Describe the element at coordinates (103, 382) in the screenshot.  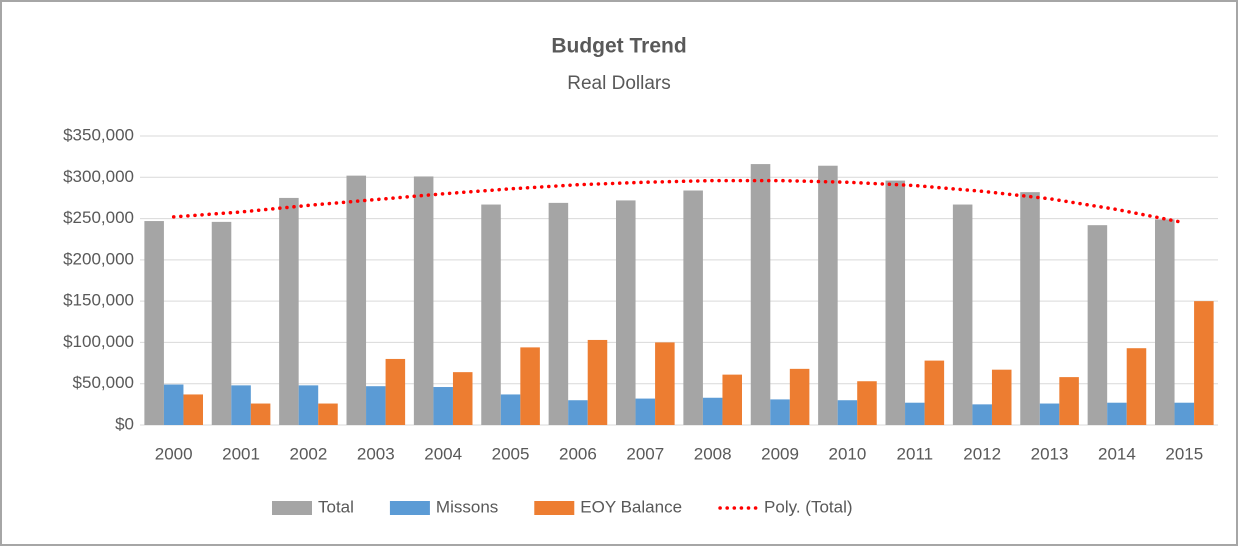
I see `y-tick-label: $50,000` at that location.